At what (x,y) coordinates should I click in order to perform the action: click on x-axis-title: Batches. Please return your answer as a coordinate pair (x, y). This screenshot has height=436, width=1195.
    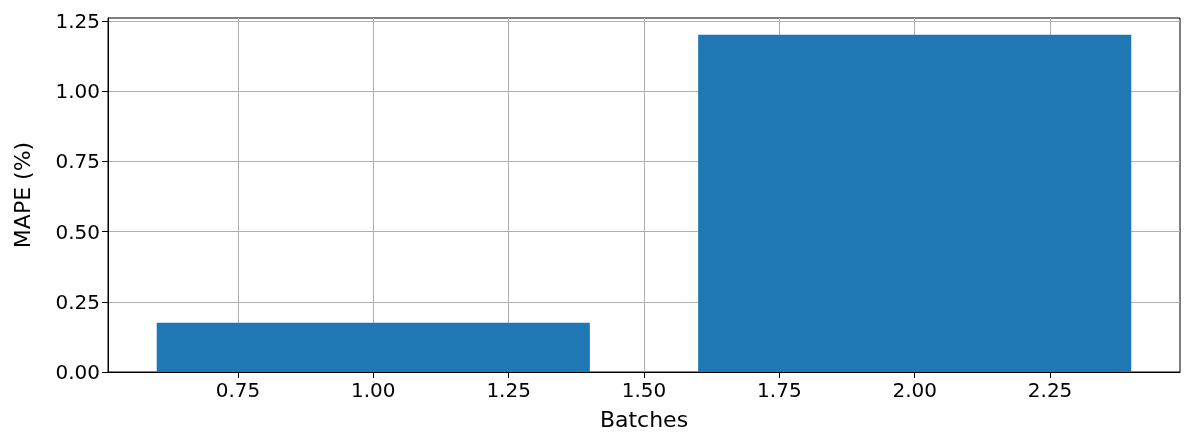
    Looking at the image, I should click on (644, 419).